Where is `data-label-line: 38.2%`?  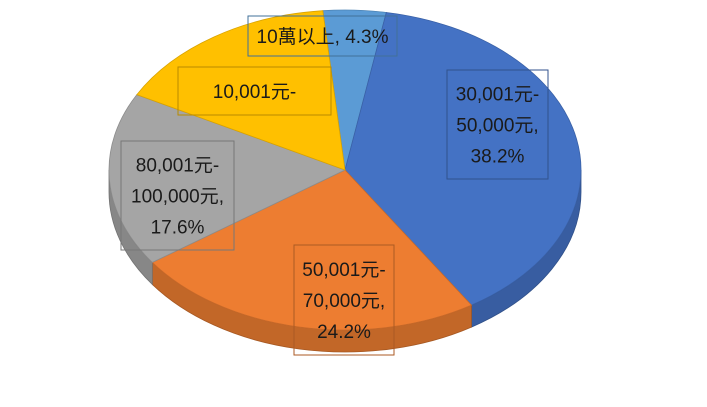 data-label-line: 38.2% is located at coordinates (498, 157).